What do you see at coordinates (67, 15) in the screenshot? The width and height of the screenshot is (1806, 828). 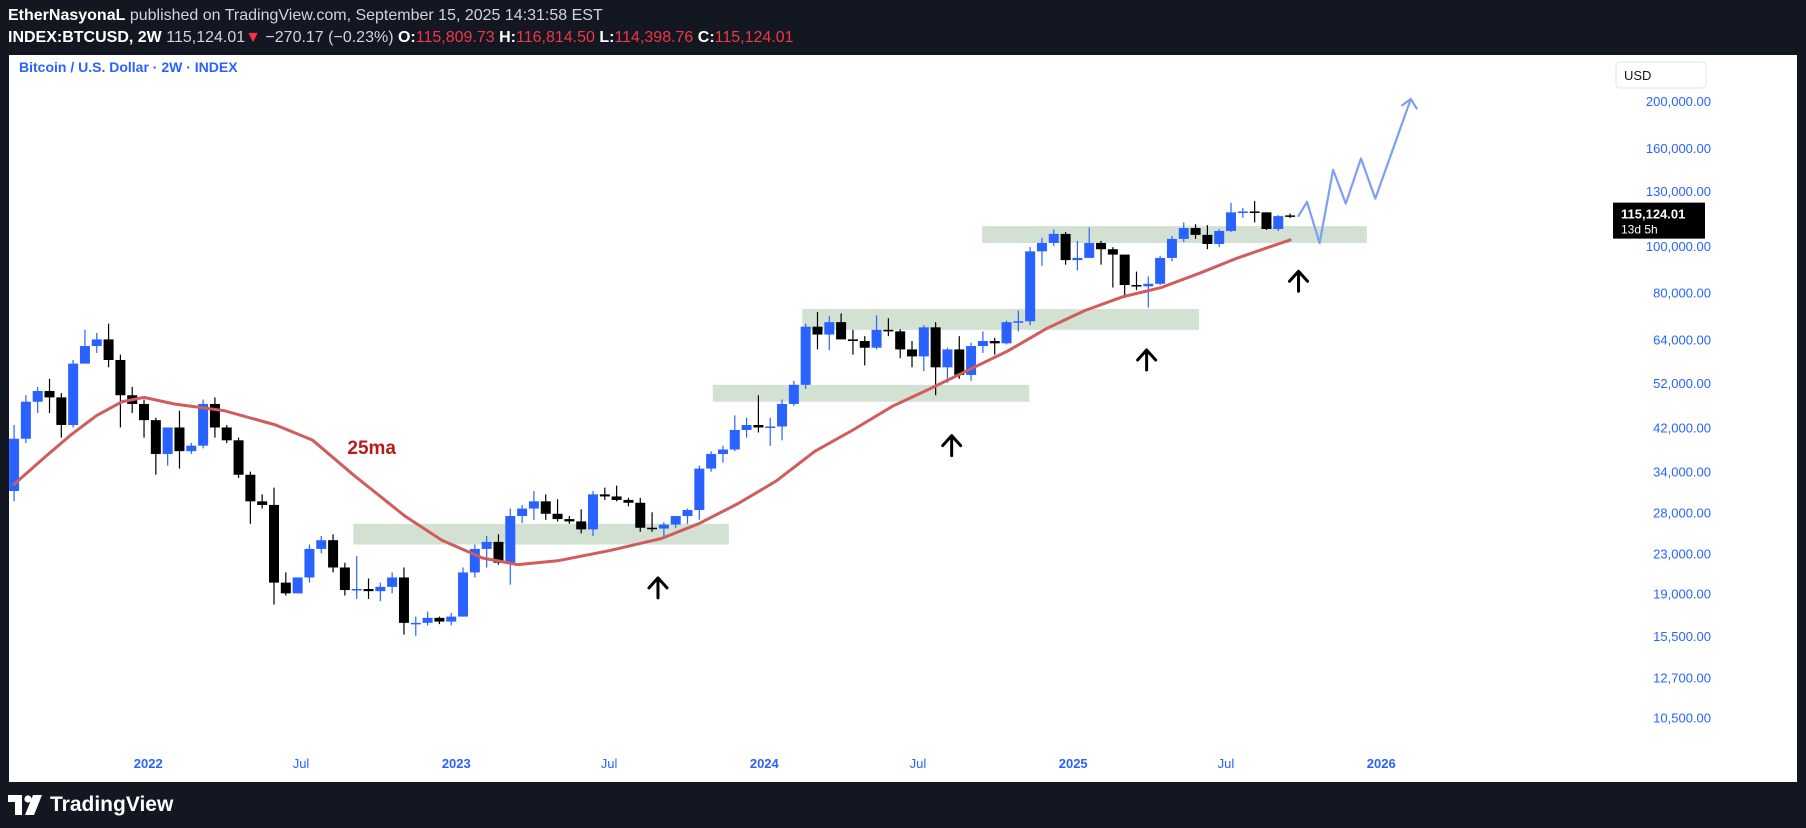 I see `author-name: EtherNasyonaL` at bounding box center [67, 15].